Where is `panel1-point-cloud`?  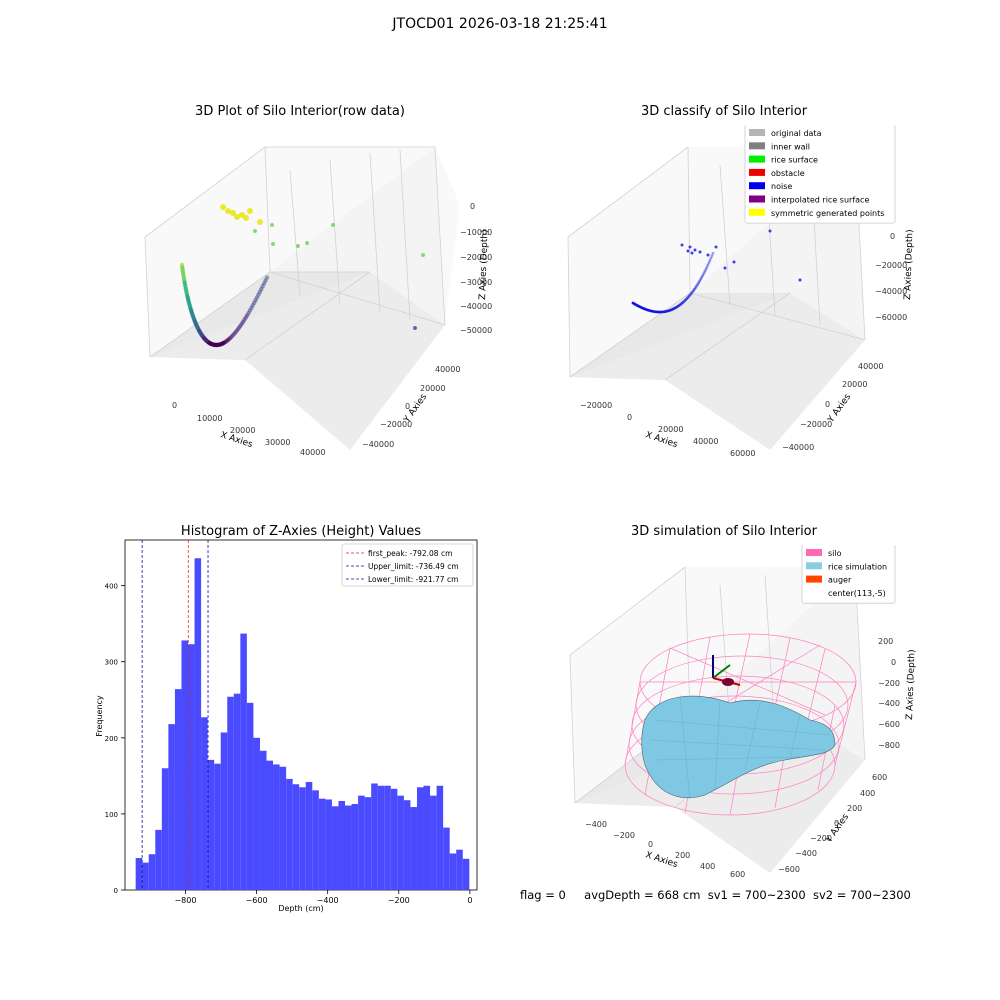 panel1-point-cloud is located at coordinates (302, 276).